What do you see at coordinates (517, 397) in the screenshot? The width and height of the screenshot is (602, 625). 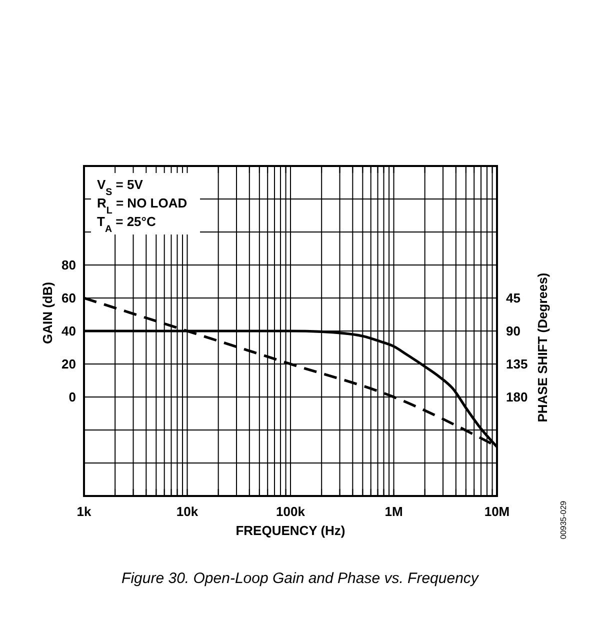 I see `y2-tick-label: 180` at bounding box center [517, 397].